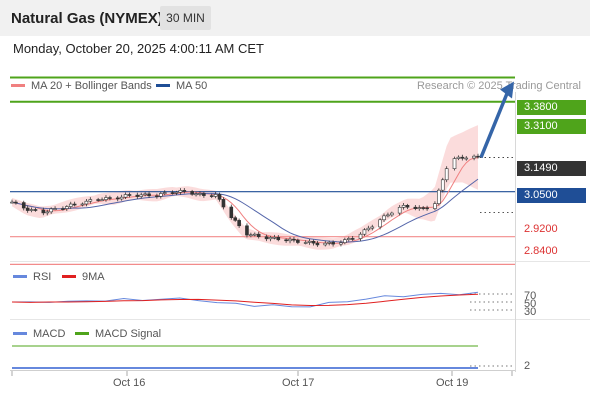 This screenshot has height=400, width=590. I want to click on rsi-line, so click(245, 299).